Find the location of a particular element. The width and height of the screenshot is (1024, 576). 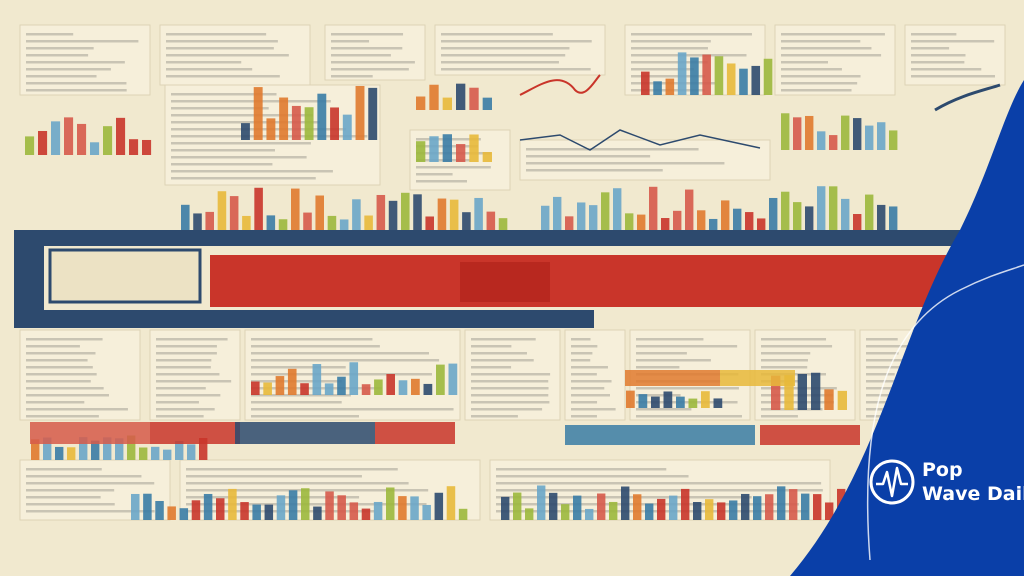

brand-line2: Wave Daily is located at coordinates (973, 494).